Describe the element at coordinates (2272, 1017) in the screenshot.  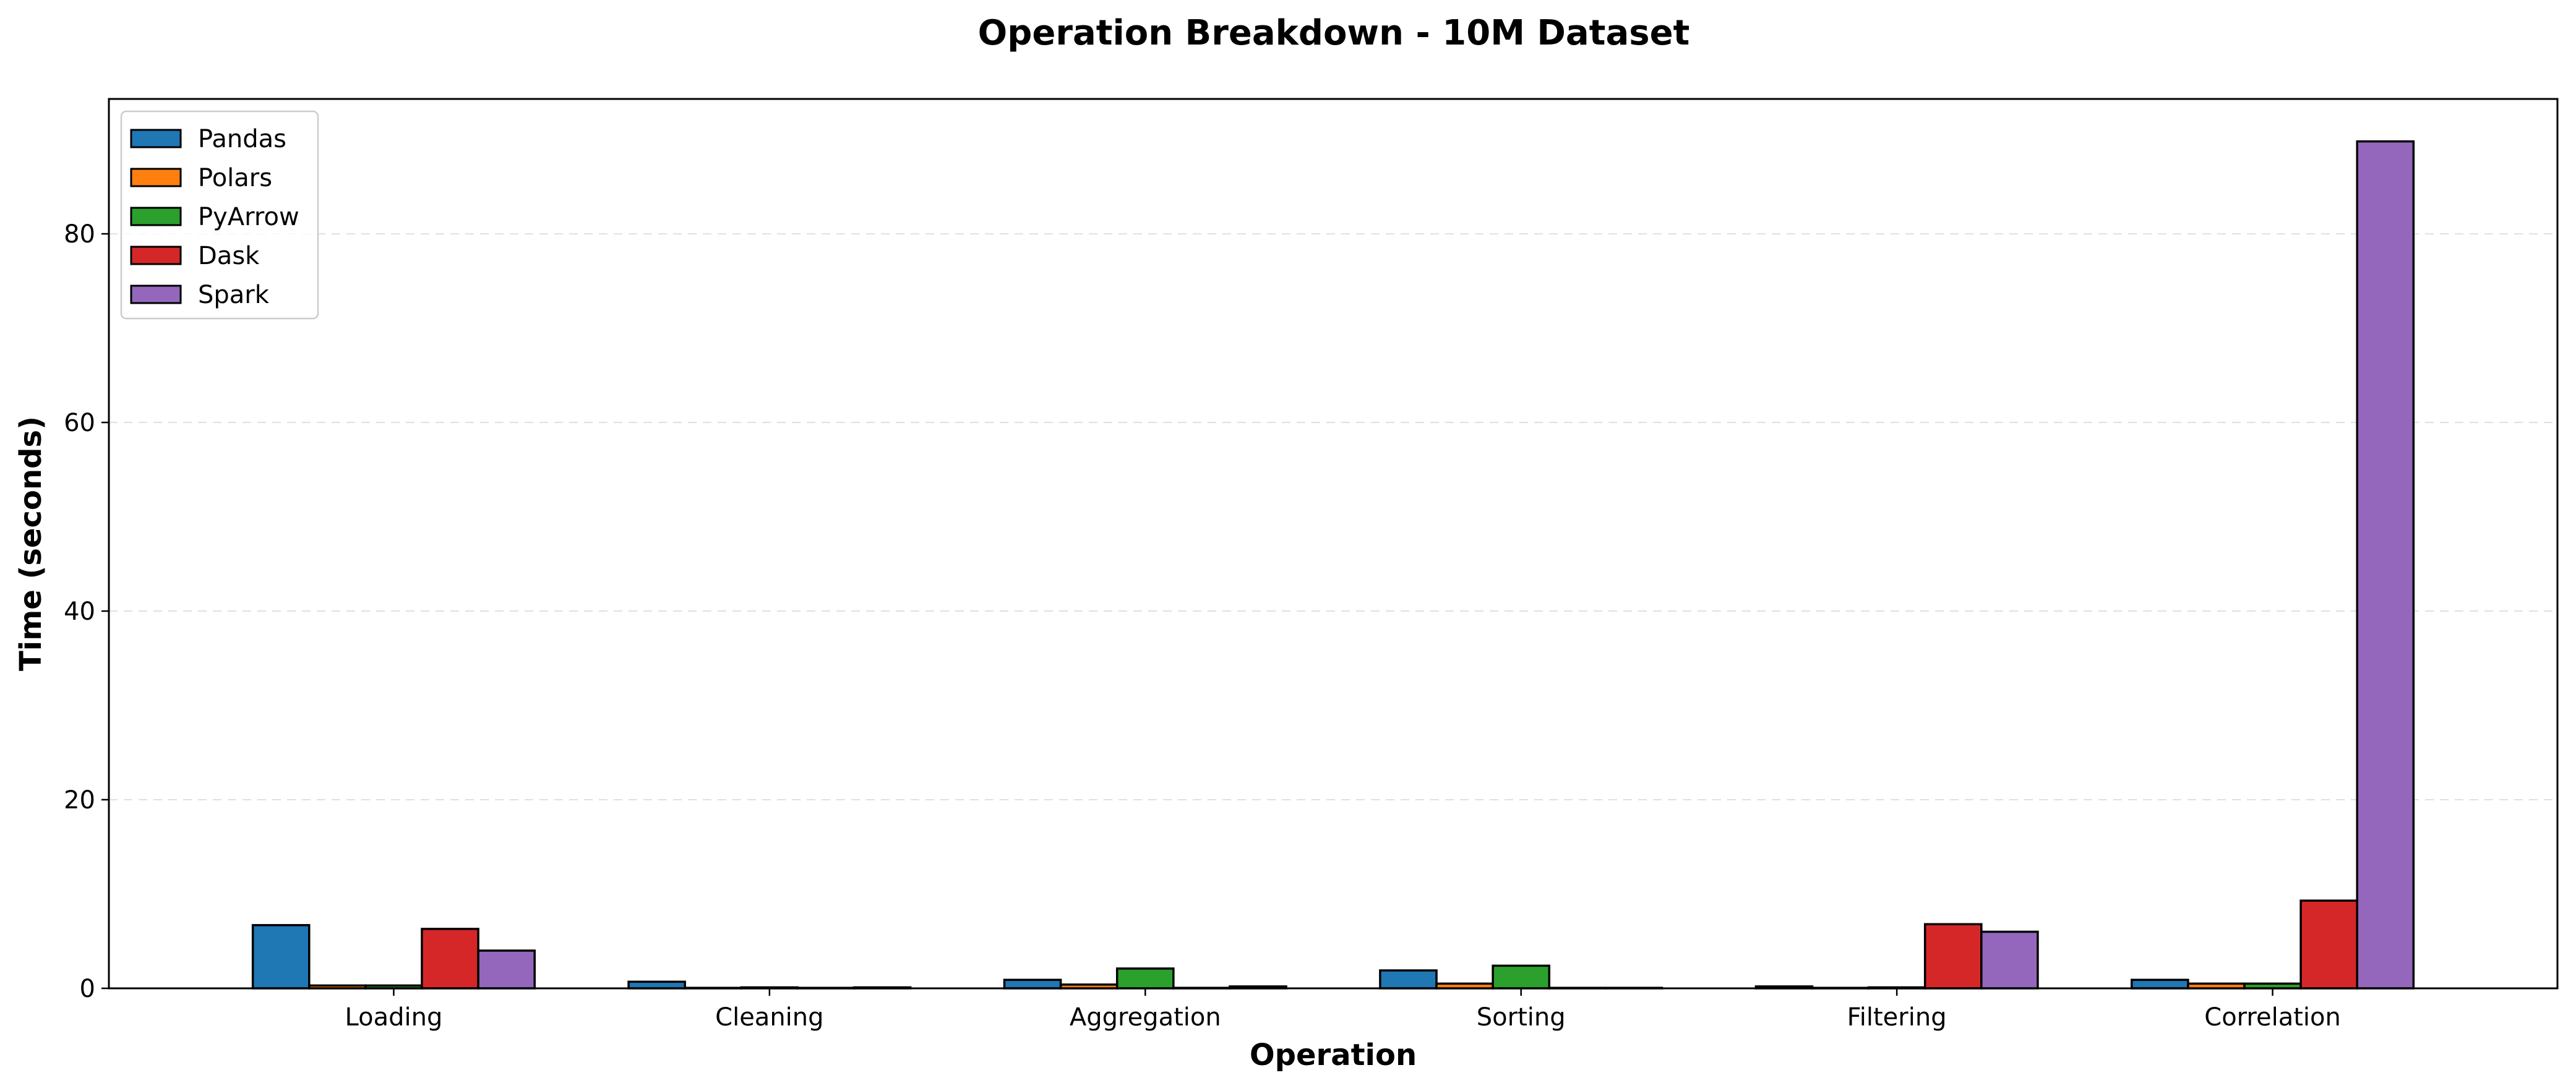
I see `x-tick-label: Correlation` at that location.